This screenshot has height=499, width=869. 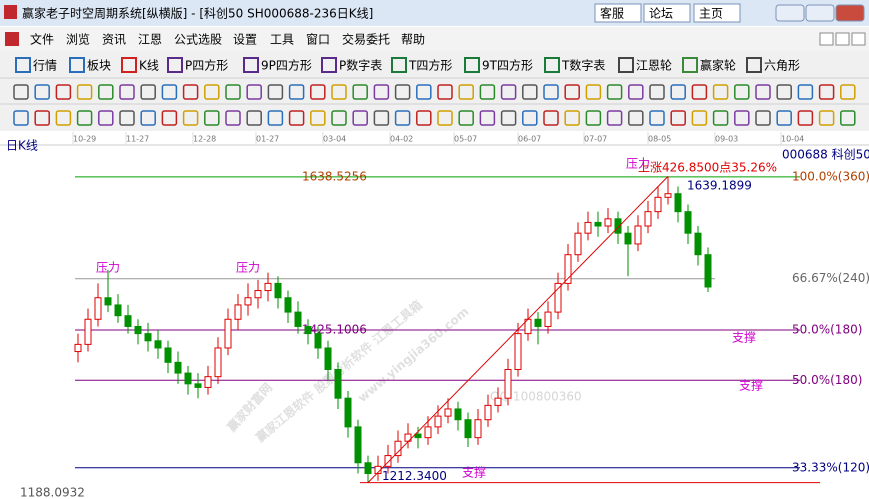 What do you see at coordinates (782, 66) in the screenshot?
I see `toolbar-label: 六角形` at bounding box center [782, 66].